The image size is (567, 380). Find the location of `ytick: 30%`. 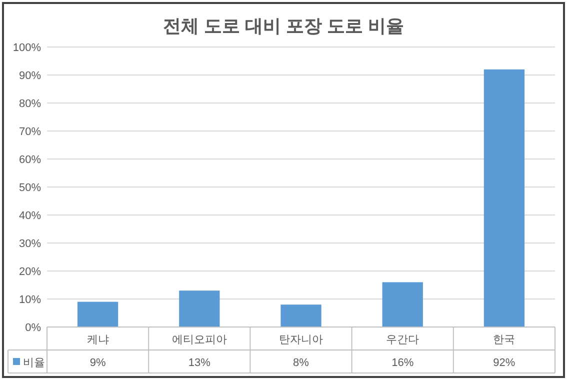

ytick: 30% is located at coordinates (29, 244).